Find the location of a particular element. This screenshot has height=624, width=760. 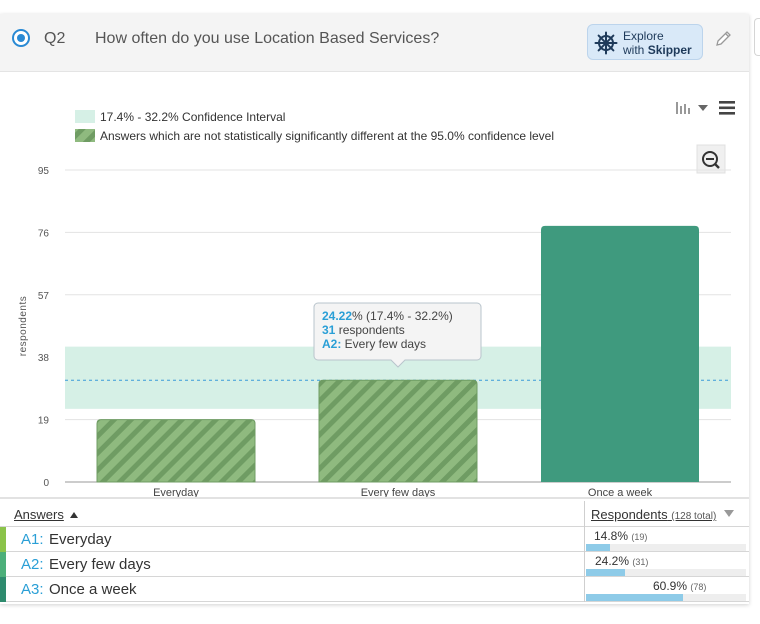

respondents-pct: 14.8% is located at coordinates (613, 536).